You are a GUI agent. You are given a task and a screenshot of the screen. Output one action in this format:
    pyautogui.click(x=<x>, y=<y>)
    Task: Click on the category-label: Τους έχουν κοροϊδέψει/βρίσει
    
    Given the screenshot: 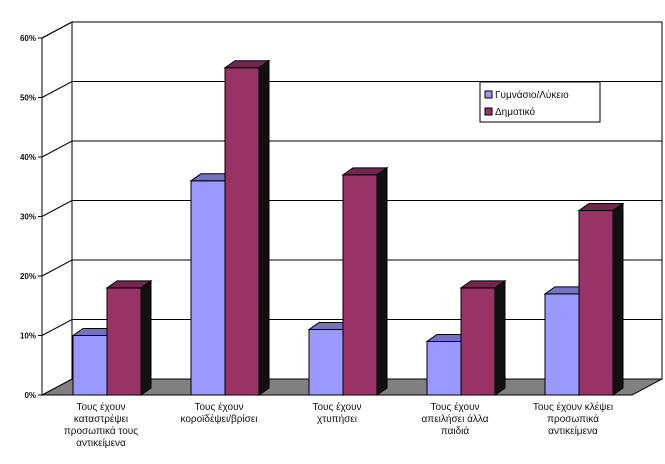 What is the action you would take?
    pyautogui.click(x=218, y=413)
    